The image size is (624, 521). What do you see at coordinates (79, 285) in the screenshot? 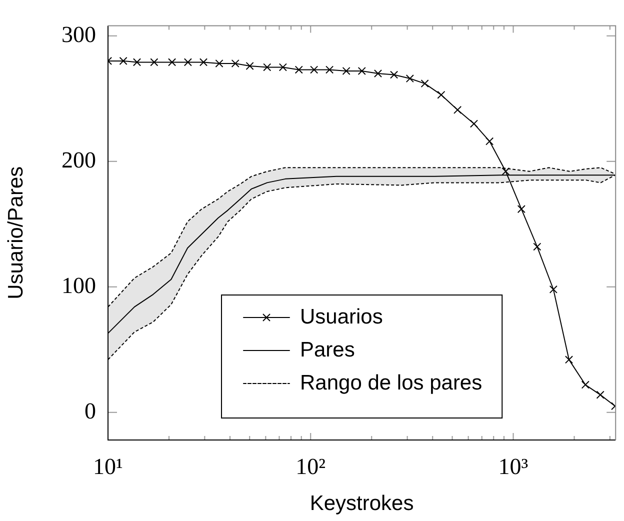
I see `y-tick-label: 100` at bounding box center [79, 285].